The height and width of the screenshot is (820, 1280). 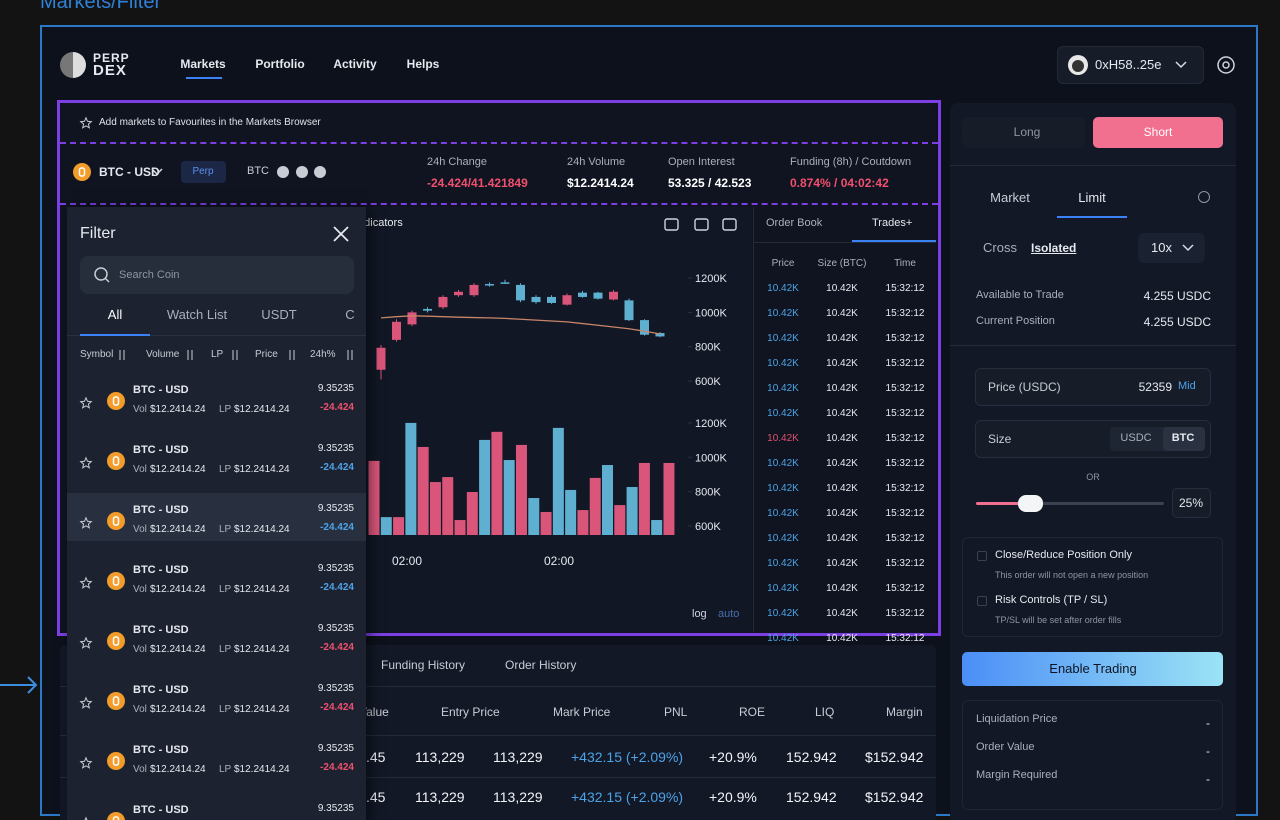 What do you see at coordinates (1010, 198) in the screenshot?
I see `order-type: Market` at bounding box center [1010, 198].